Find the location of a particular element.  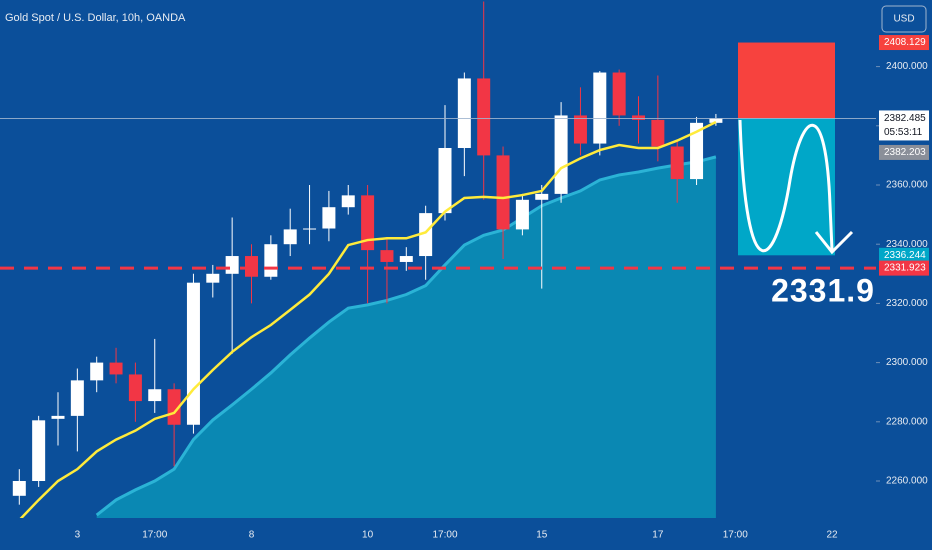

overlay is located at coordinates (796, 187).